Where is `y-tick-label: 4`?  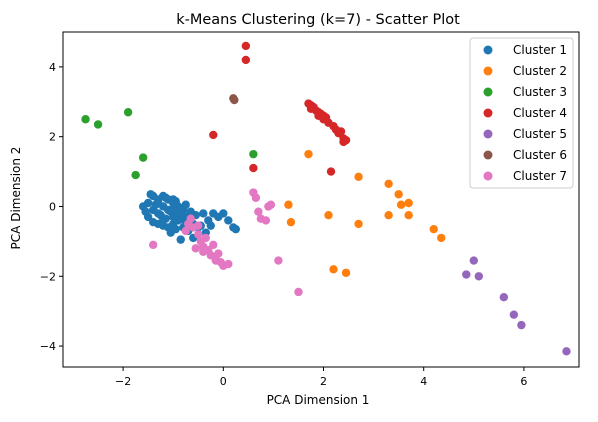 y-tick-label: 4 is located at coordinates (52, 67).